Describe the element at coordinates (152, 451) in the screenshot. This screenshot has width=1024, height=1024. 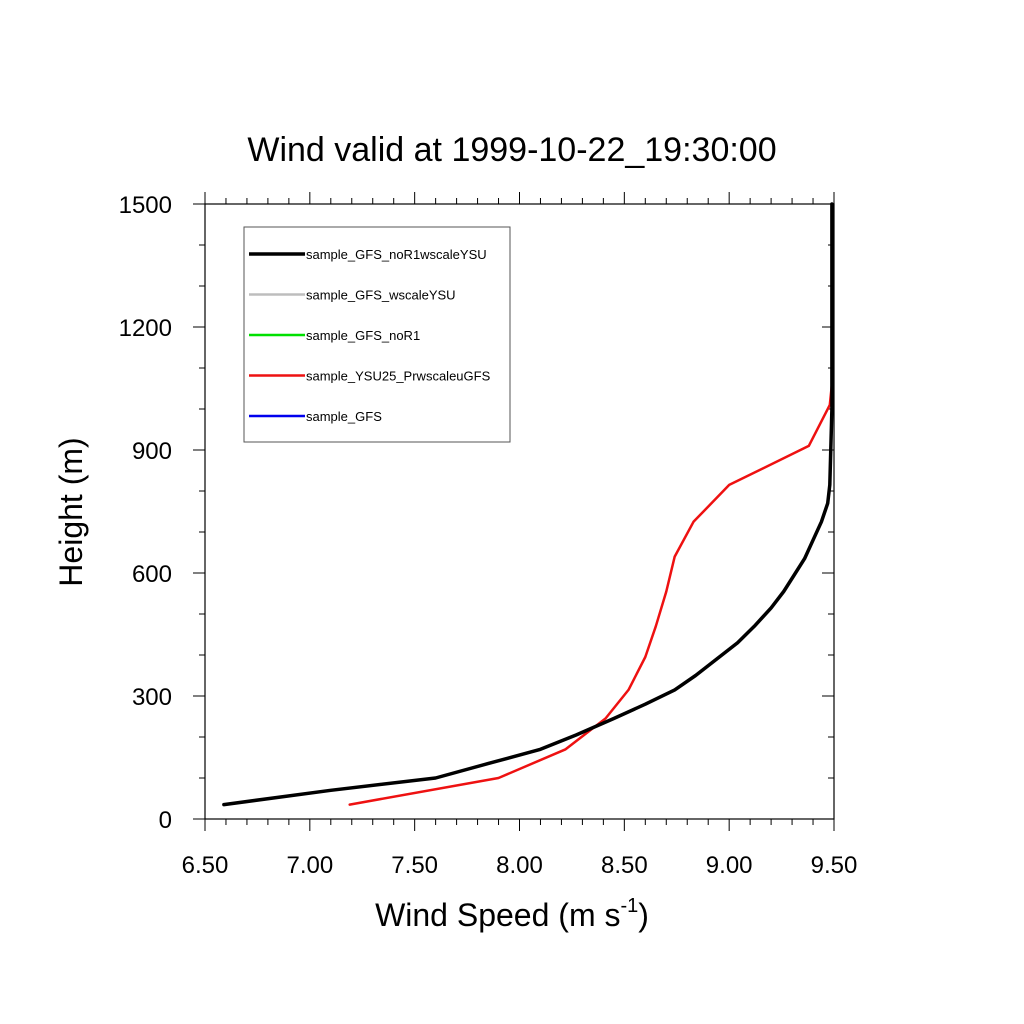
I see `y-tick-label: 900` at that location.